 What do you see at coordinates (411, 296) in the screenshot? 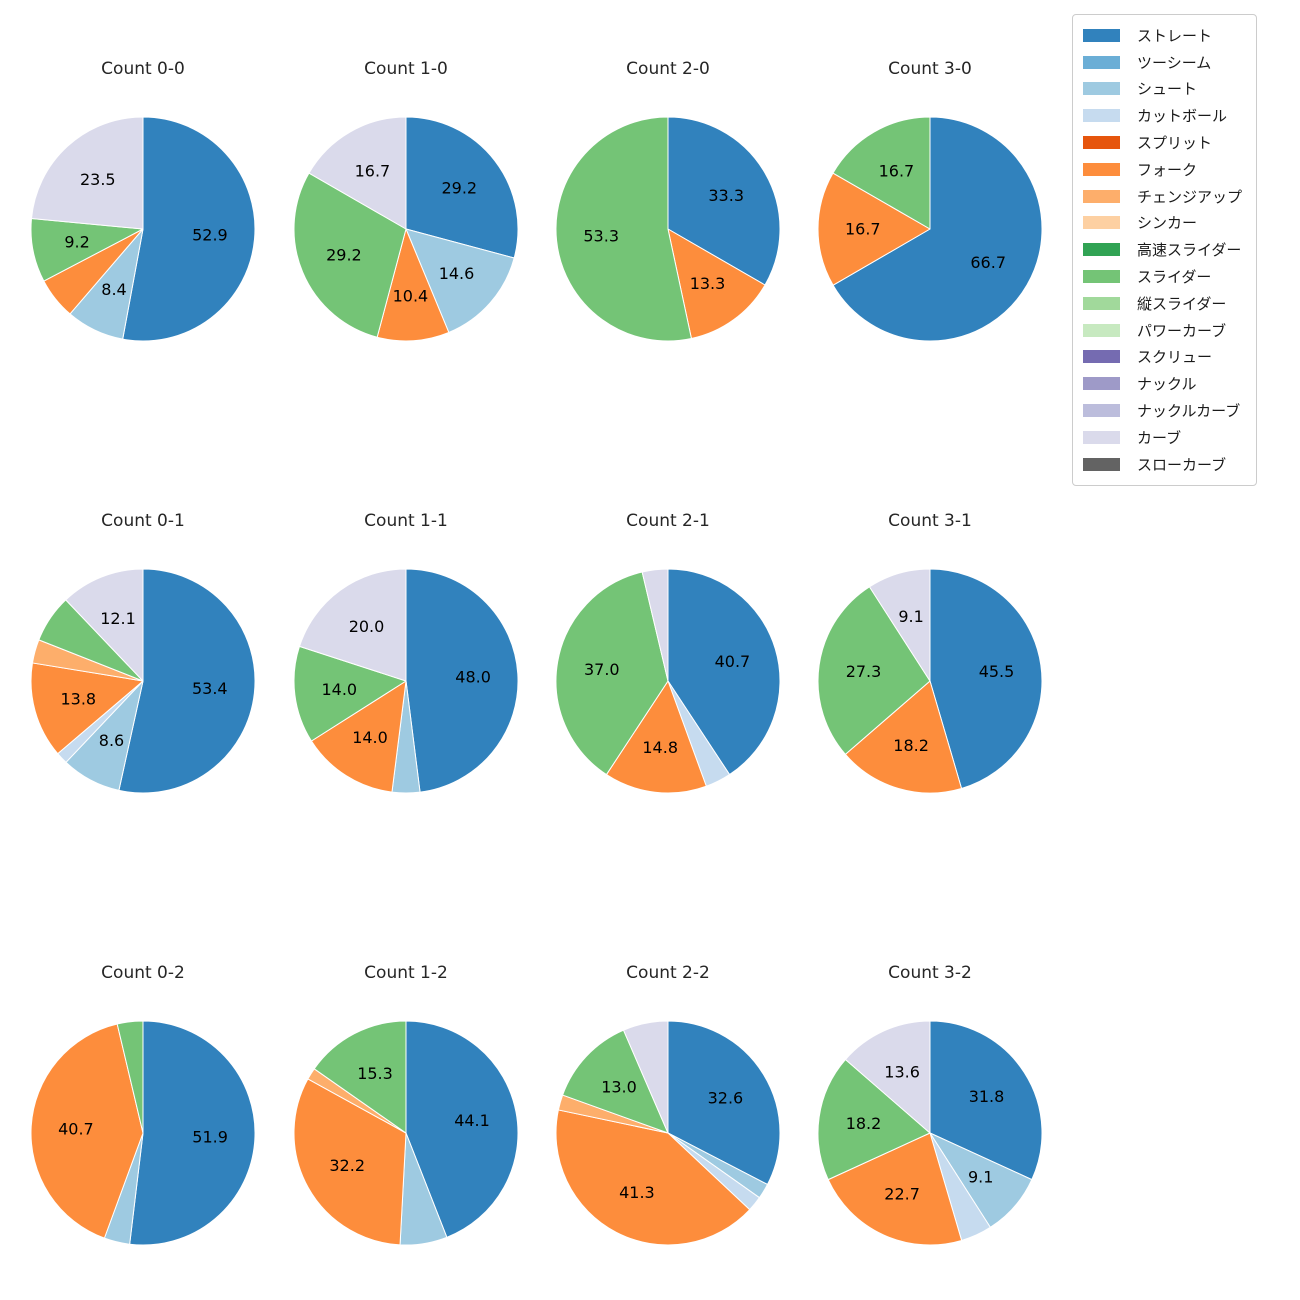
I see `pie-slice-percentage-label: 10.4` at bounding box center [411, 296].